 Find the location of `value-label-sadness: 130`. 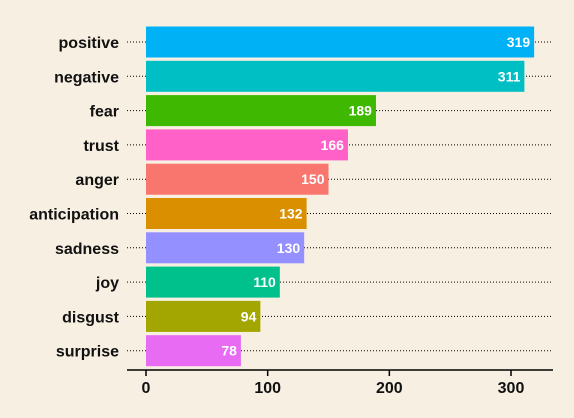

value-label-sadness: 130 is located at coordinates (289, 248).